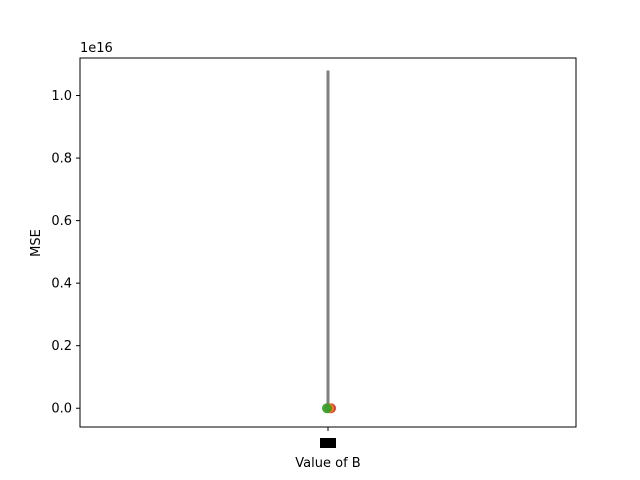 The width and height of the screenshot is (640, 480). Describe the element at coordinates (328, 443) in the screenshot. I see `x-tick-label` at that location.